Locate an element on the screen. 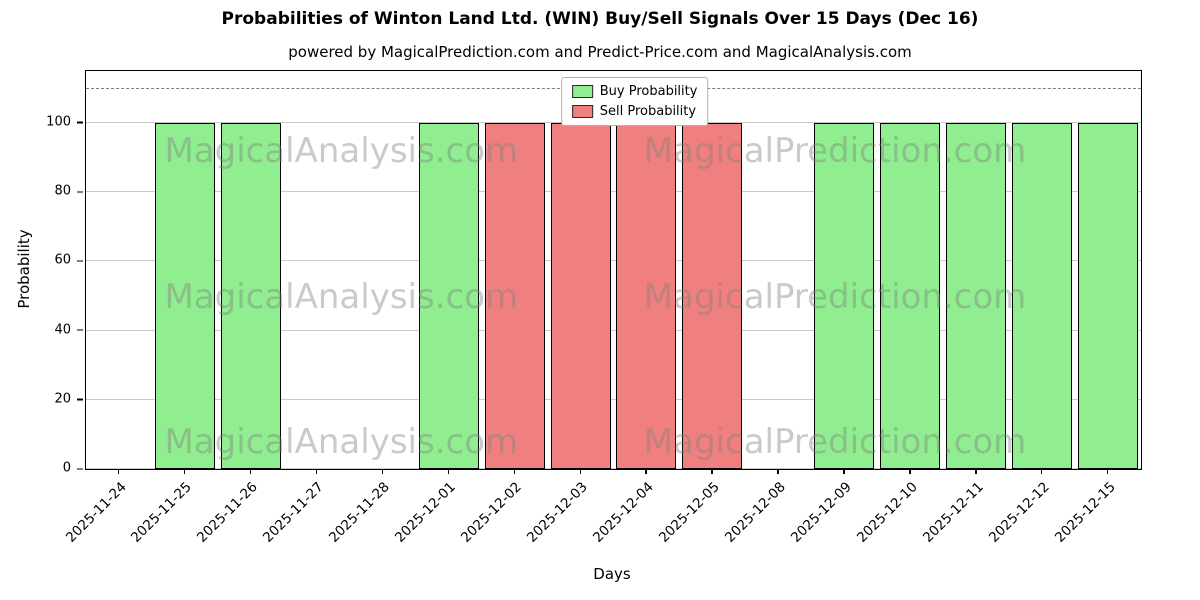 This screenshot has height=600, width=1200. x-tick-label-text: 2025-11-25 is located at coordinates (162, 512).